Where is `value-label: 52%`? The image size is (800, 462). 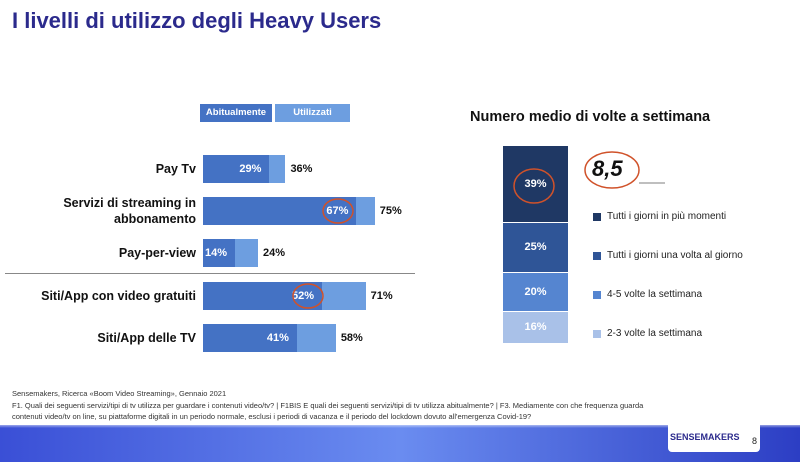 value-label: 52% is located at coordinates (303, 296).